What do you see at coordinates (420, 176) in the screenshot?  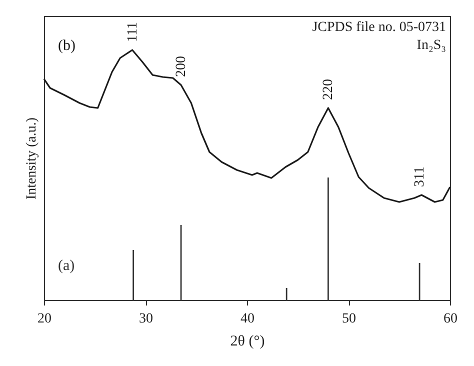 I see `annotation: 311` at bounding box center [420, 176].